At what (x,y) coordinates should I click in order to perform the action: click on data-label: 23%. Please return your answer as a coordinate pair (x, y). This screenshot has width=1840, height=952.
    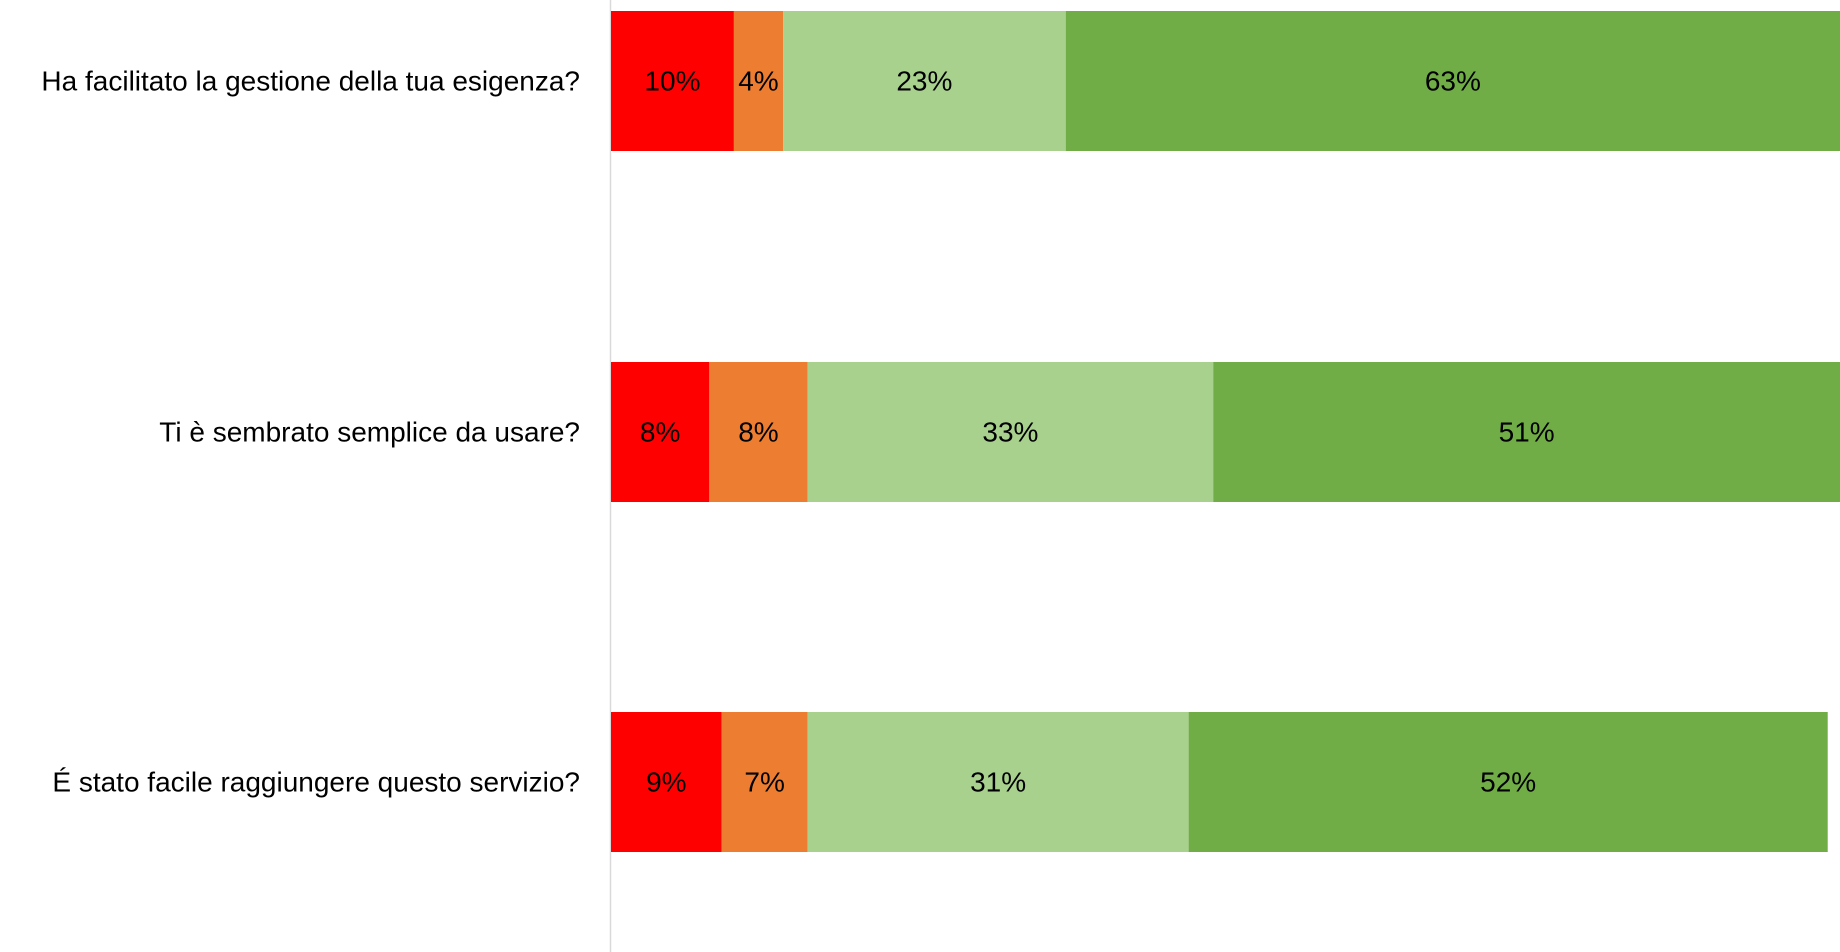
    Looking at the image, I should click on (924, 81).